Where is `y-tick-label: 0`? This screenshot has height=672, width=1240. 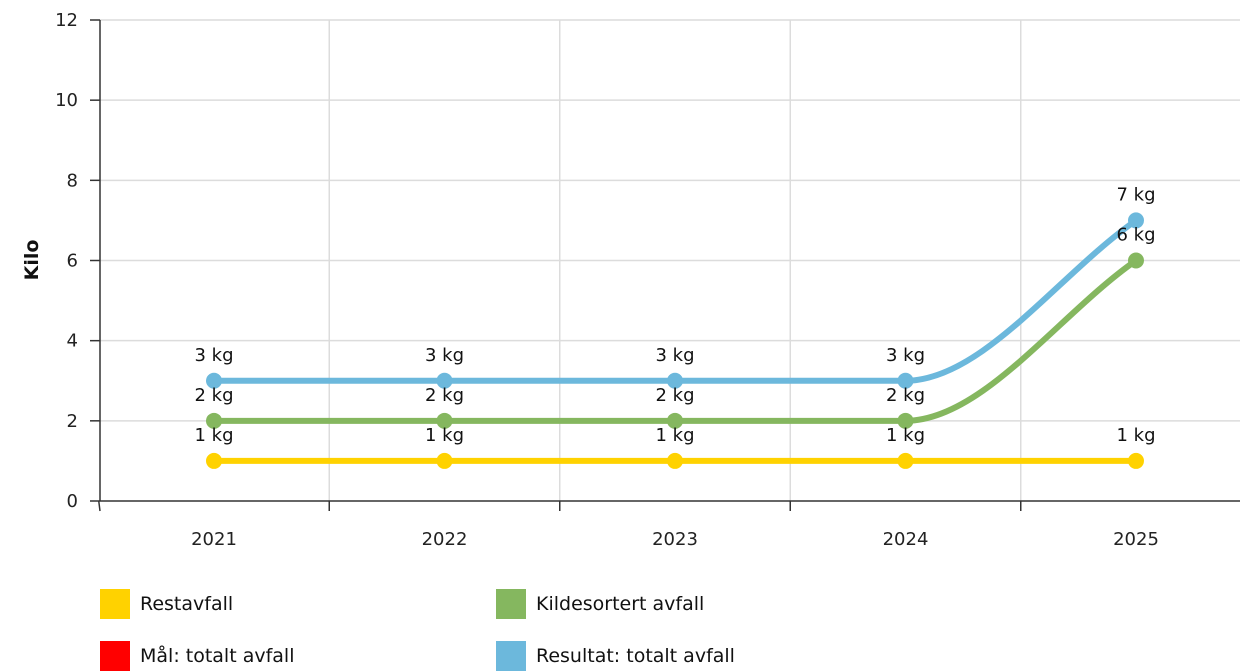 y-tick-label: 0 is located at coordinates (72, 501).